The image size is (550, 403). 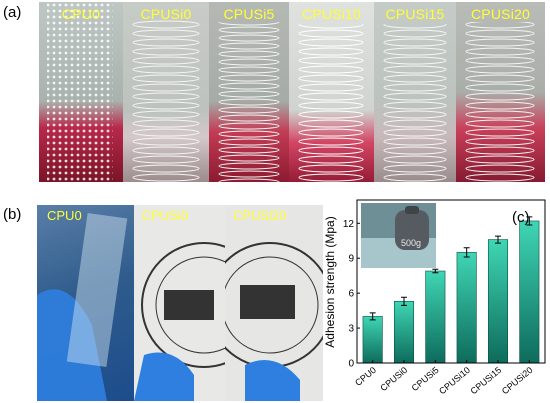 What do you see at coordinates (529, 292) in the screenshot?
I see `bar-cpusi20` at bounding box center [529, 292].